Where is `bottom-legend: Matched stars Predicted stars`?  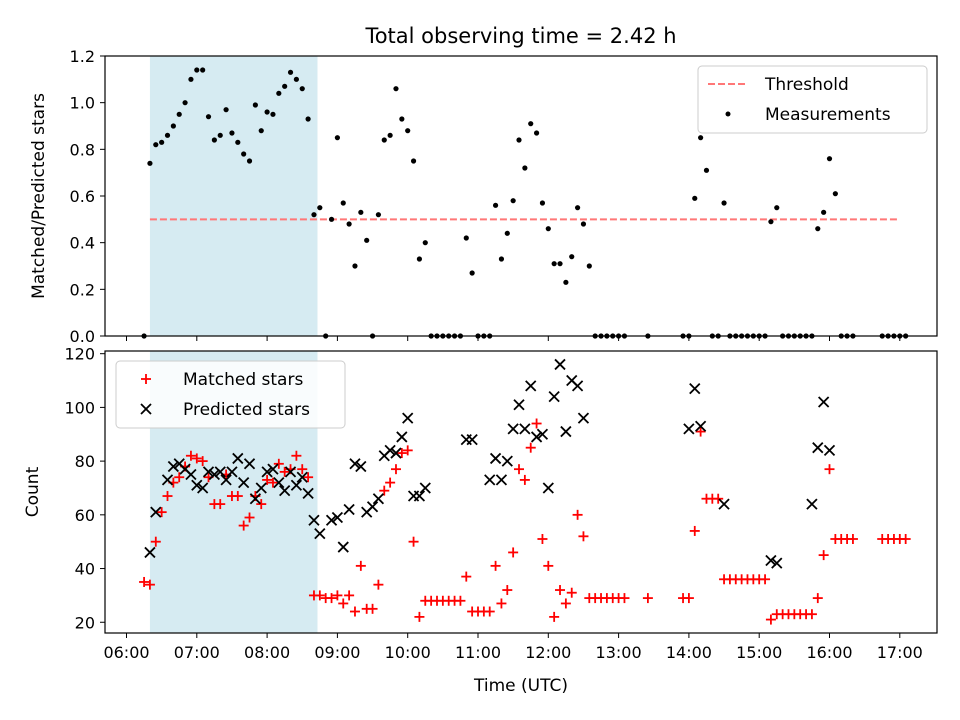
bottom-legend: Matched stars Predicted stars is located at coordinates (230, 394).